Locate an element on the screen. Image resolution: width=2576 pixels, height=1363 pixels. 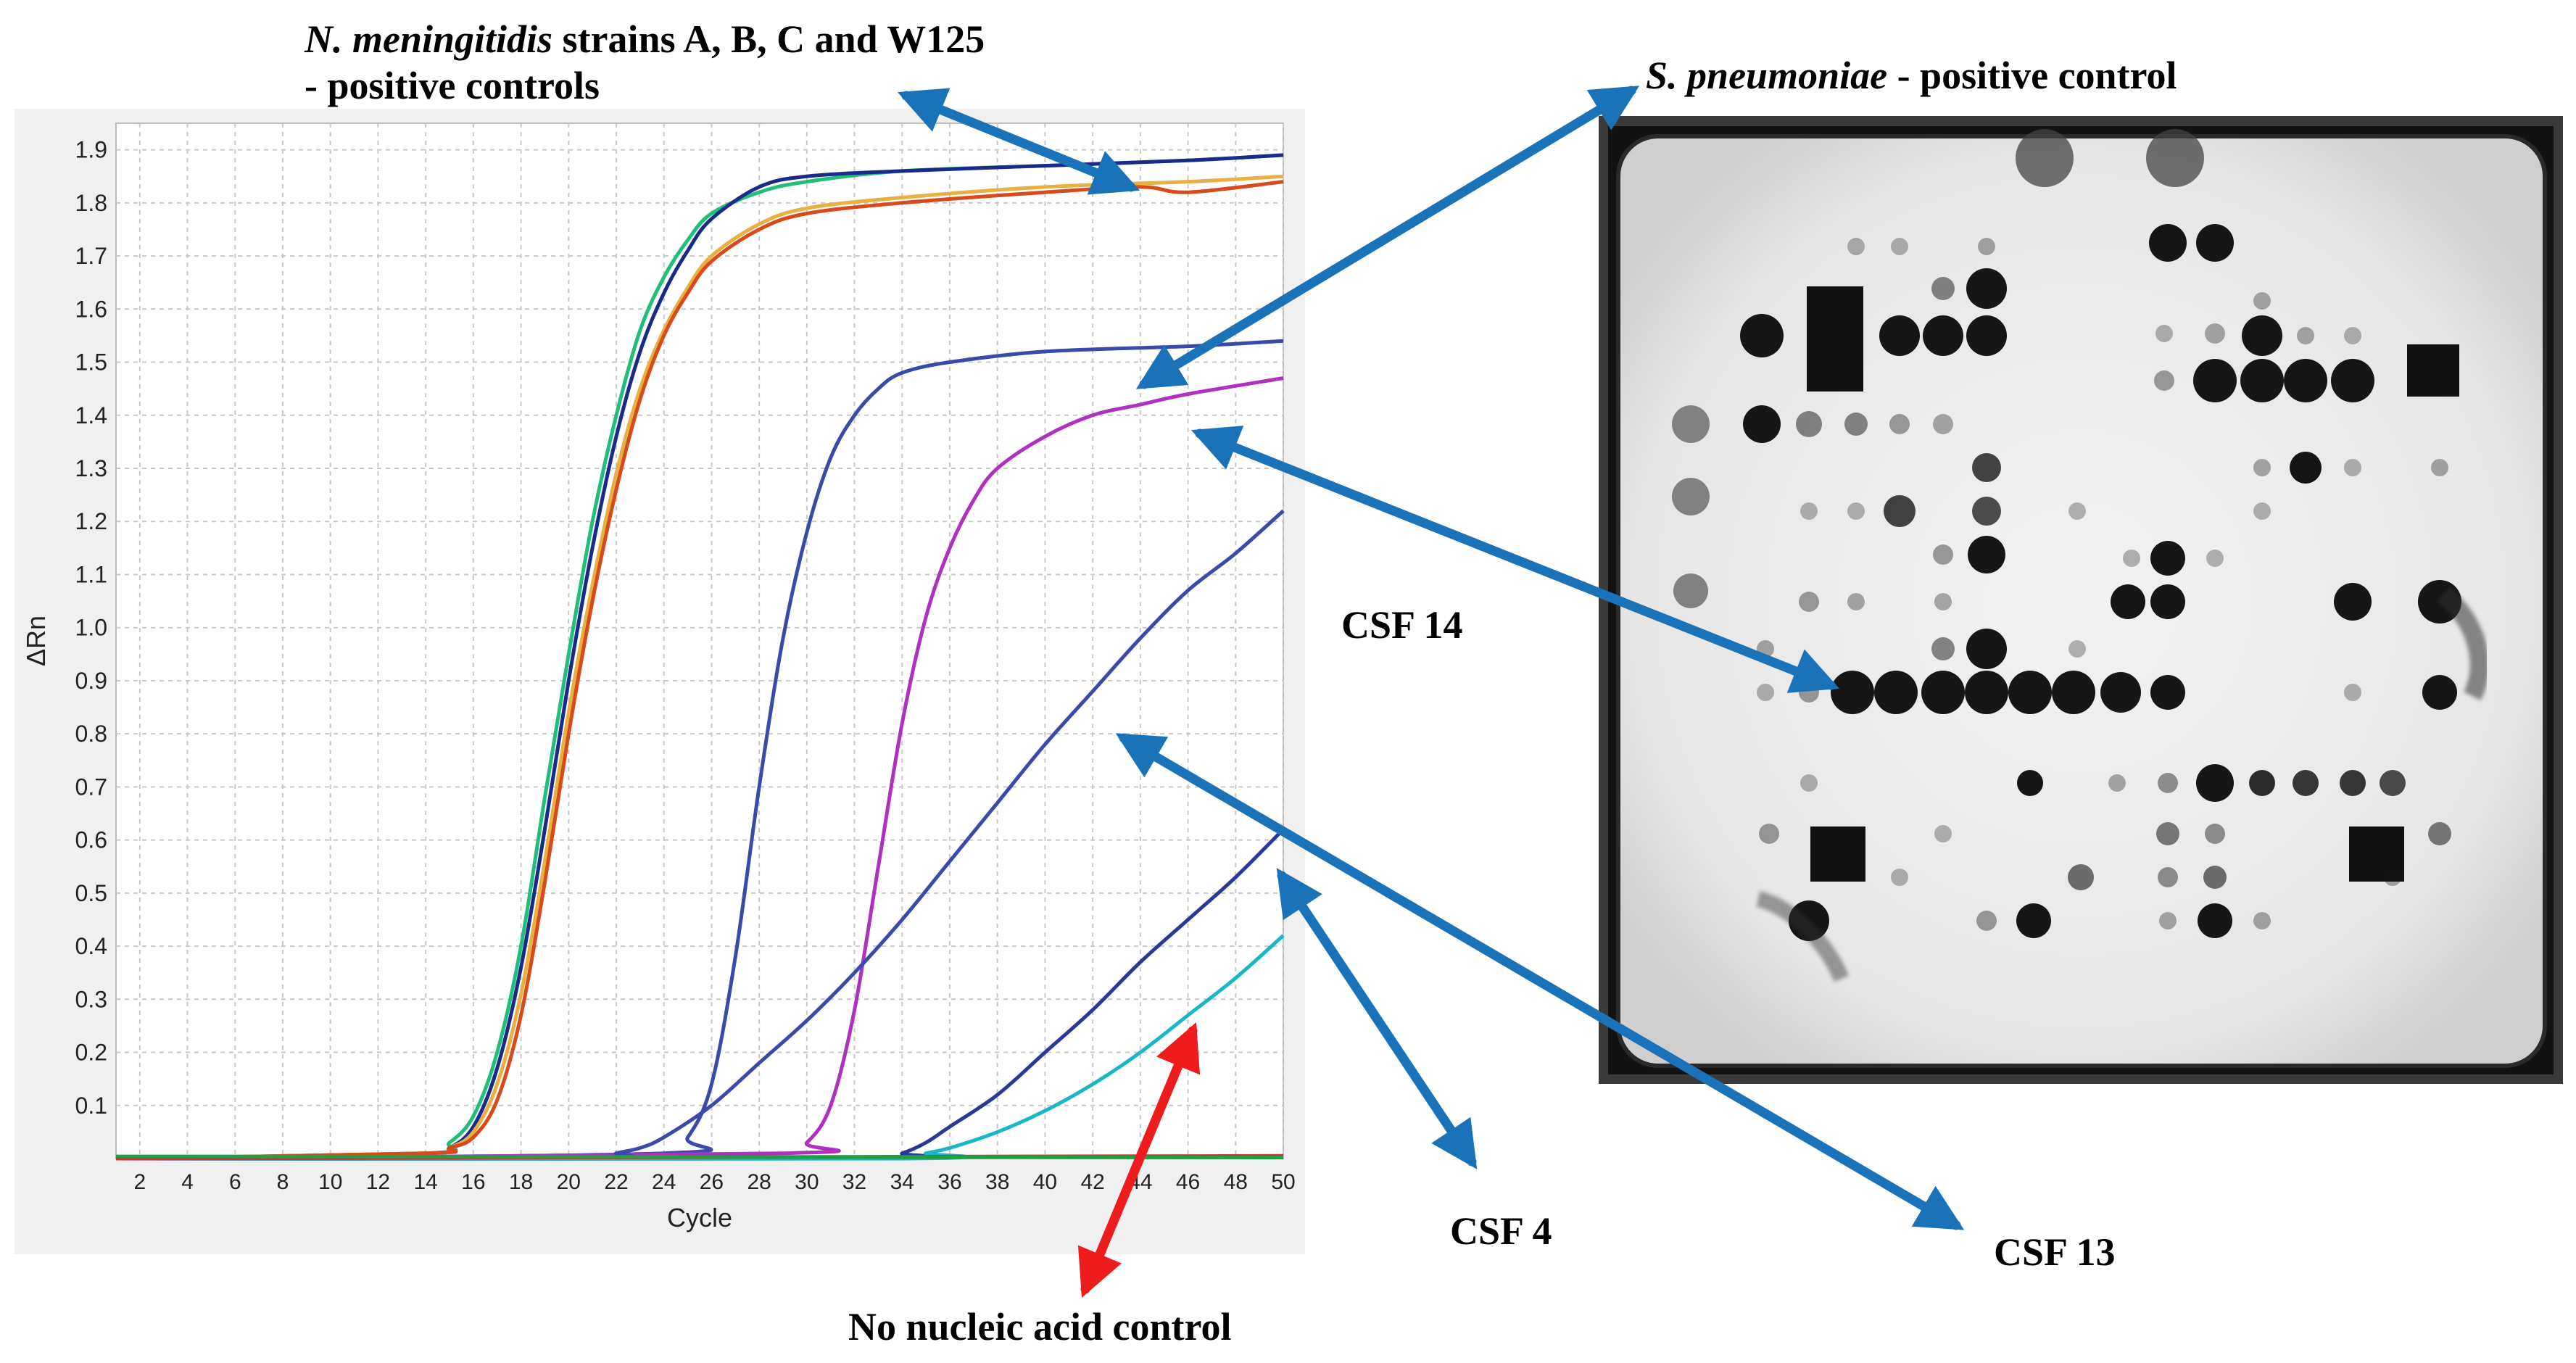
y-tick-label: 0.7 is located at coordinates (91, 787).